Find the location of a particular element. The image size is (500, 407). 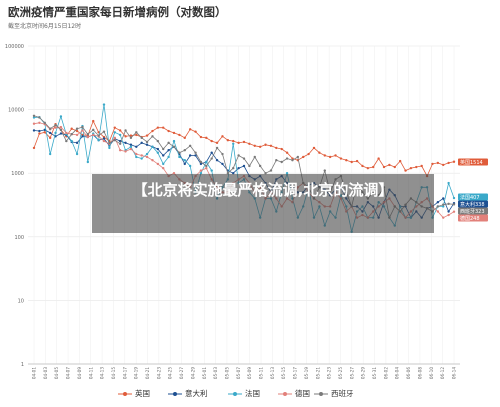

legend-item-法国: 法国 is located at coordinates (244, 393).